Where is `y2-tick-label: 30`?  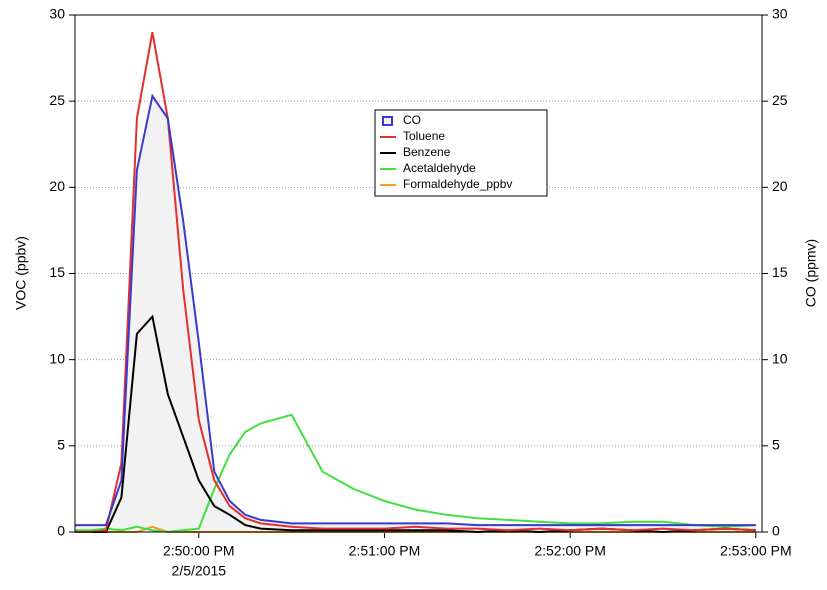
y2-tick-label: 30 is located at coordinates (780, 14).